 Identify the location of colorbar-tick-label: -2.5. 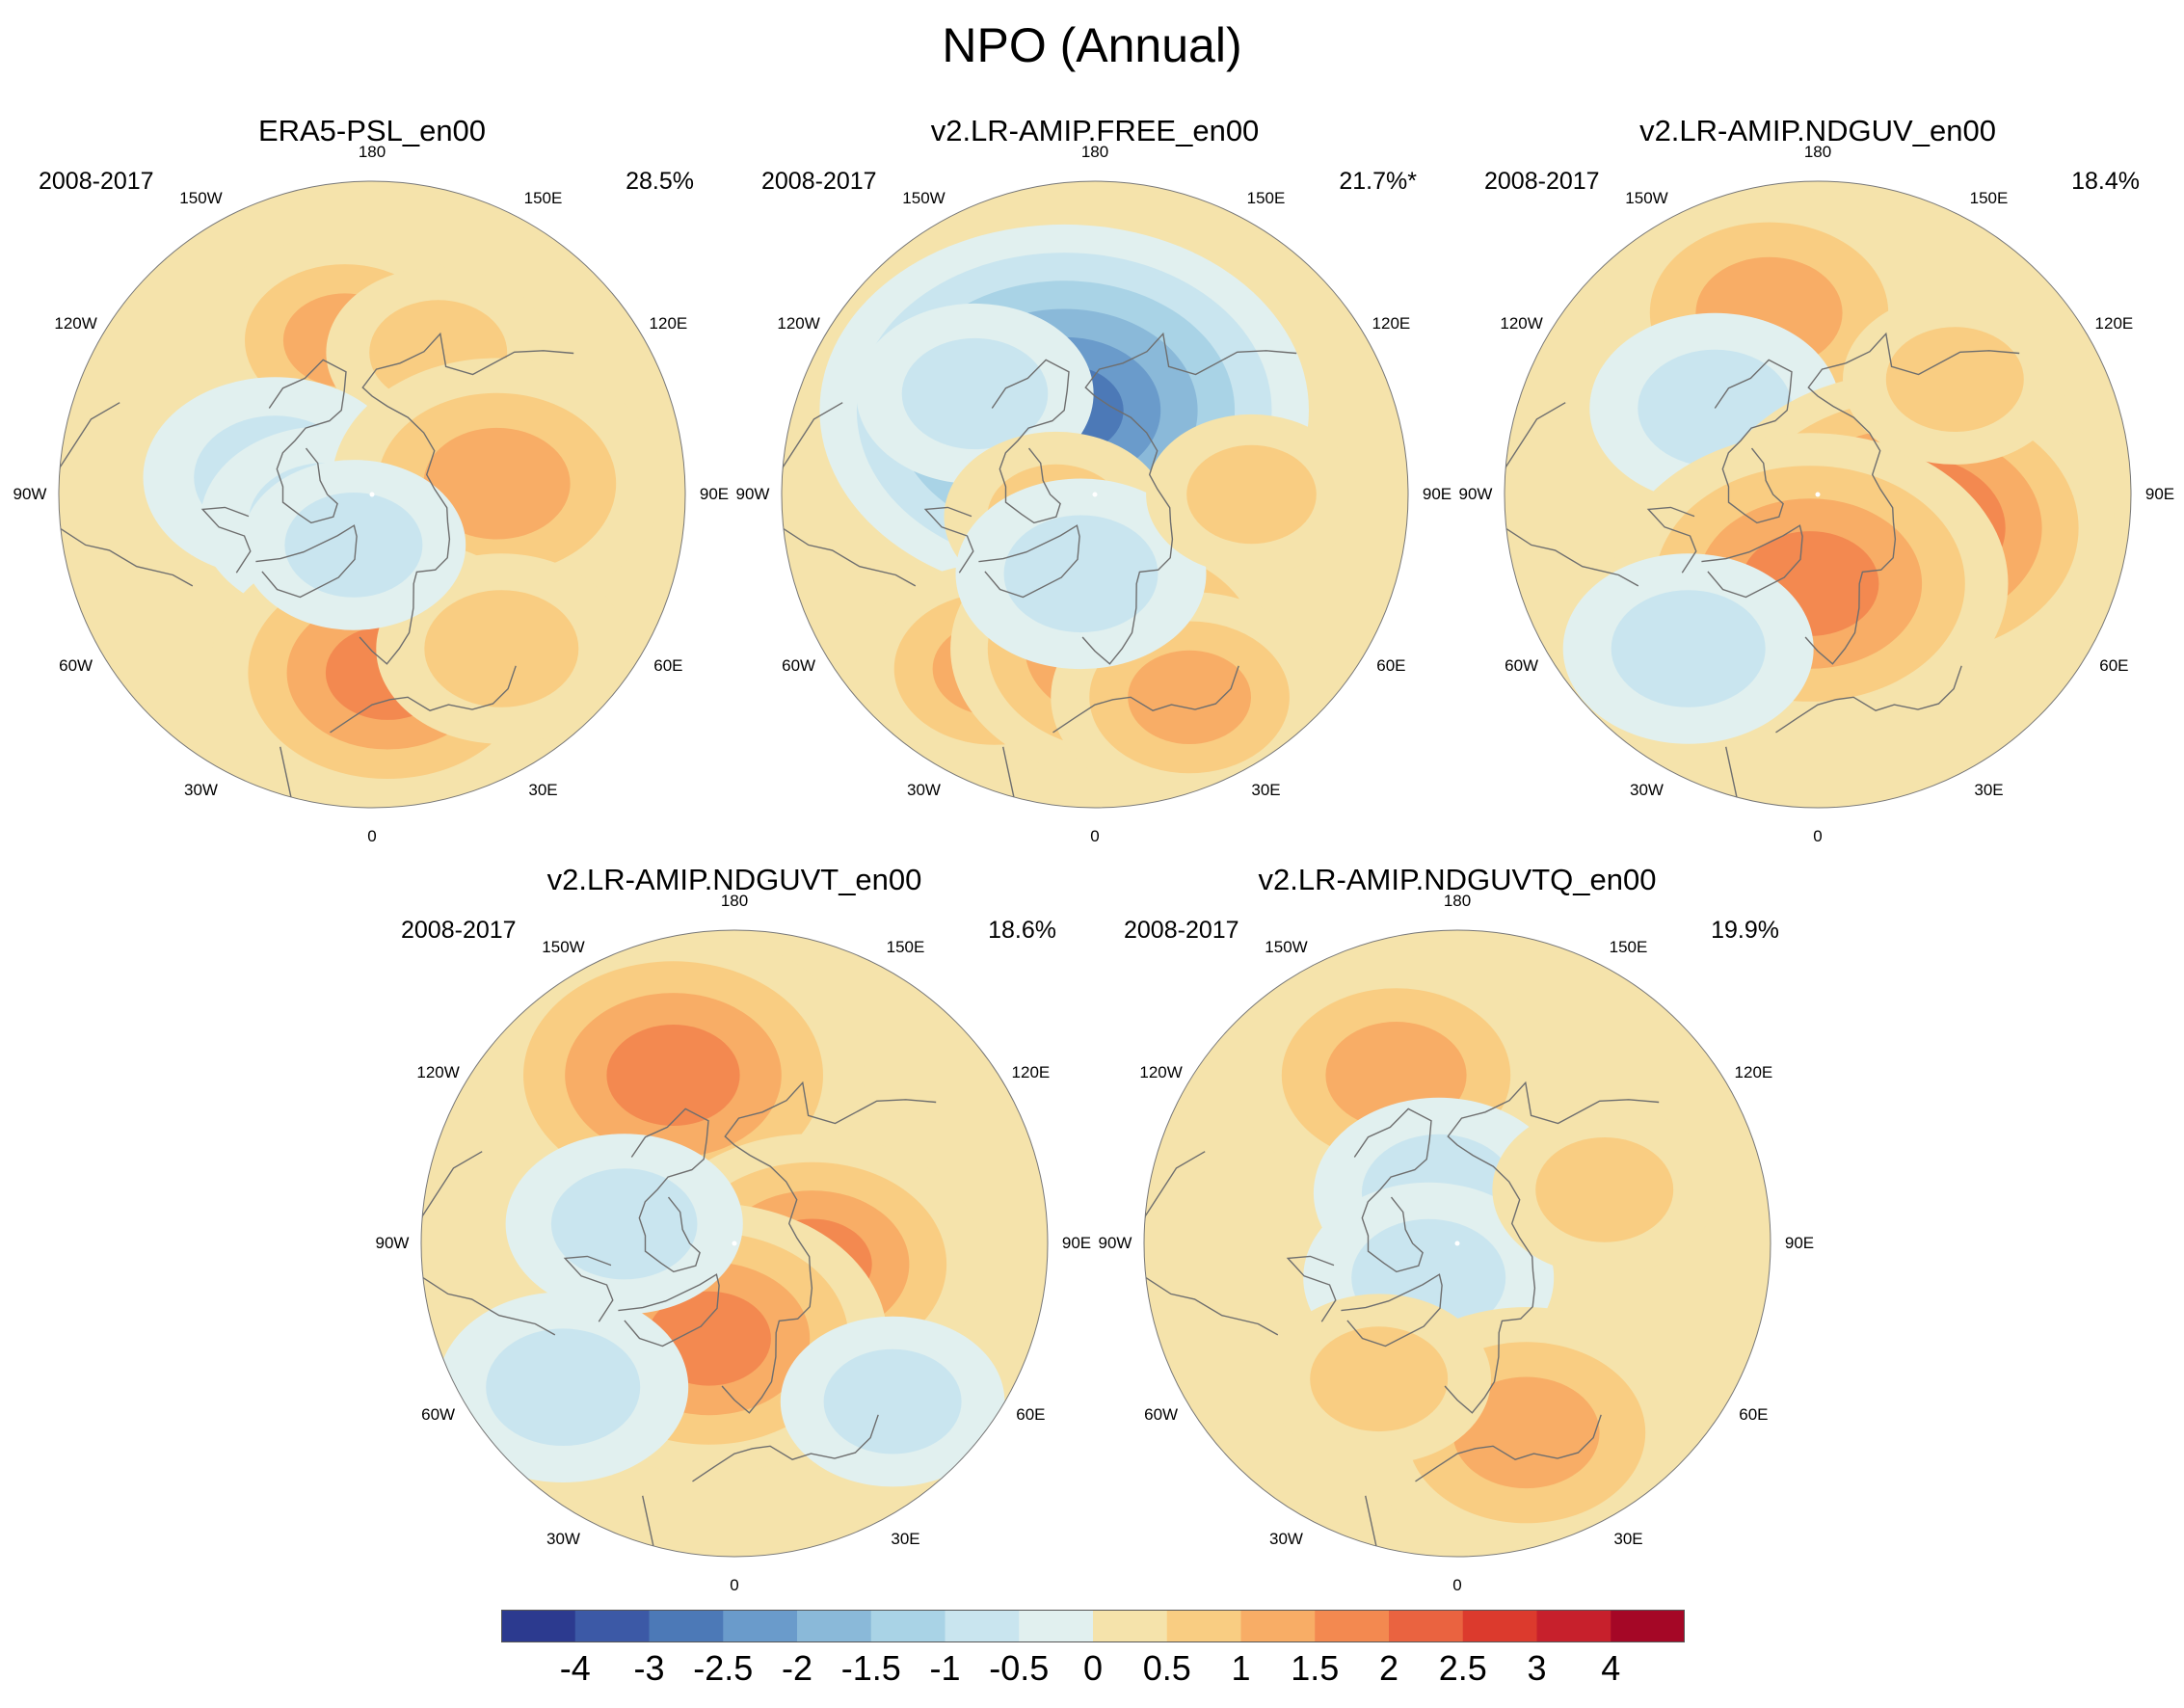
(724, 1668).